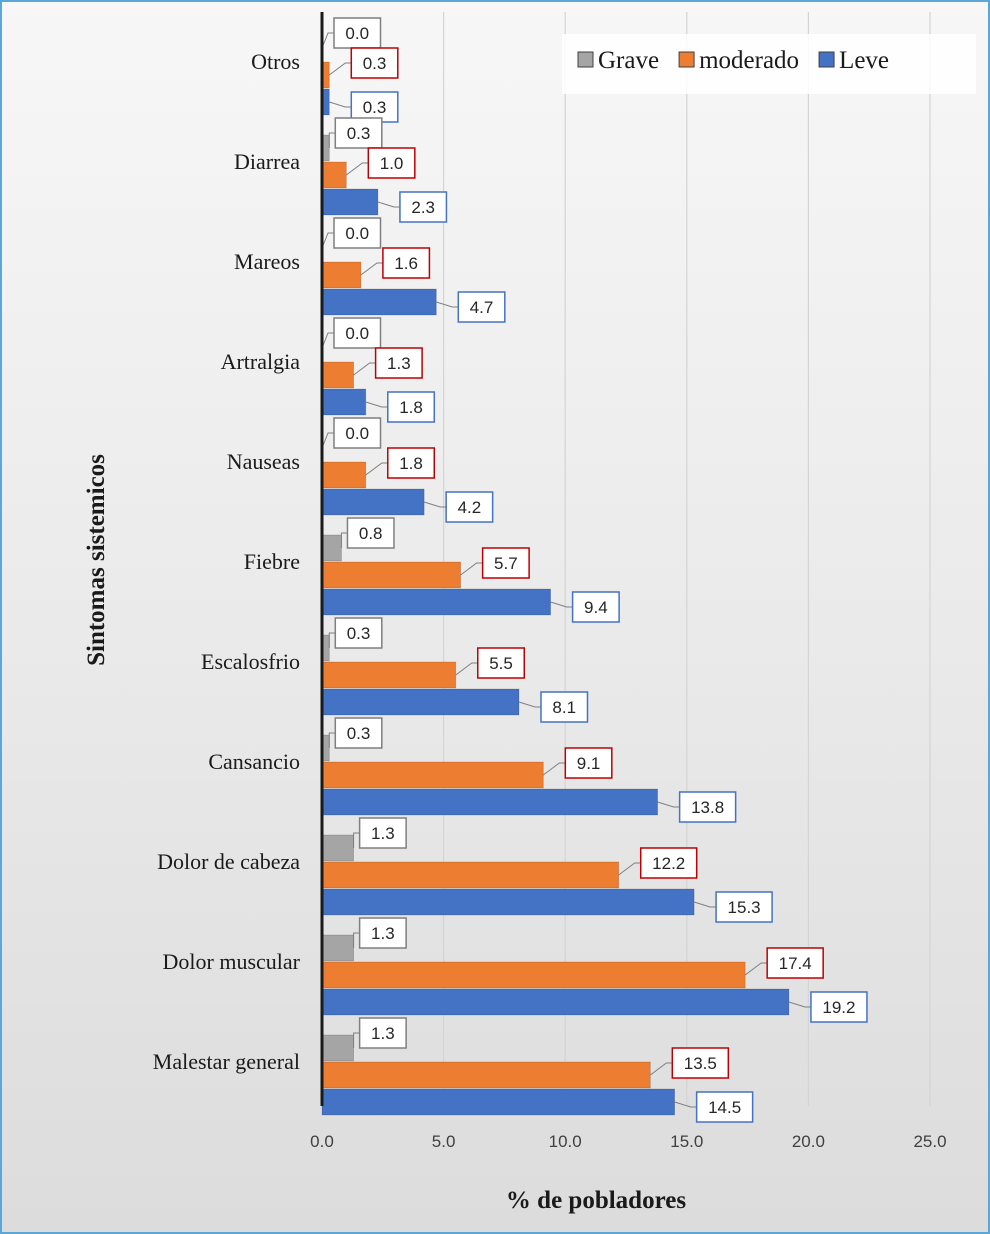 Image resolution: width=990 pixels, height=1234 pixels. Describe the element at coordinates (388, 204) in the screenshot. I see `leader-line-leve-diarrea` at that location.